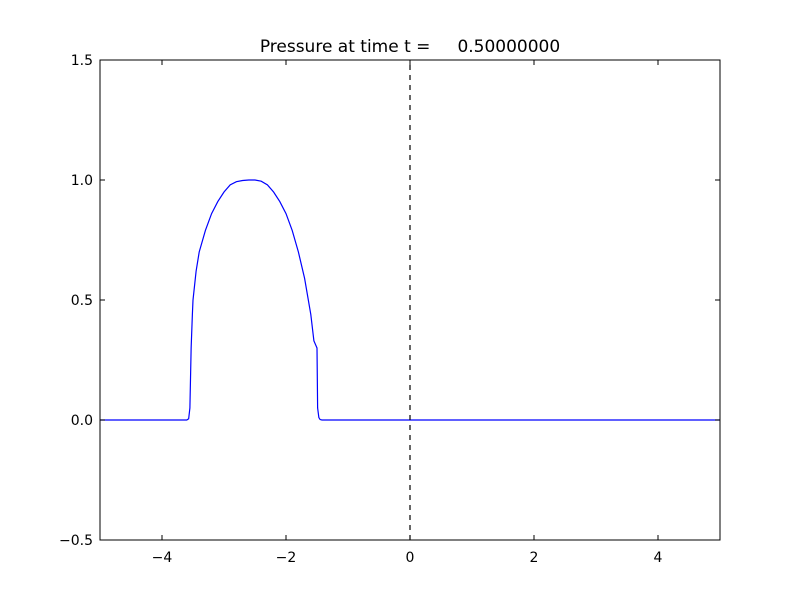 This screenshot has height=600, width=800. What do you see at coordinates (410, 47) in the screenshot?
I see `chart-title: Pressure at time t = 0.50000000` at bounding box center [410, 47].